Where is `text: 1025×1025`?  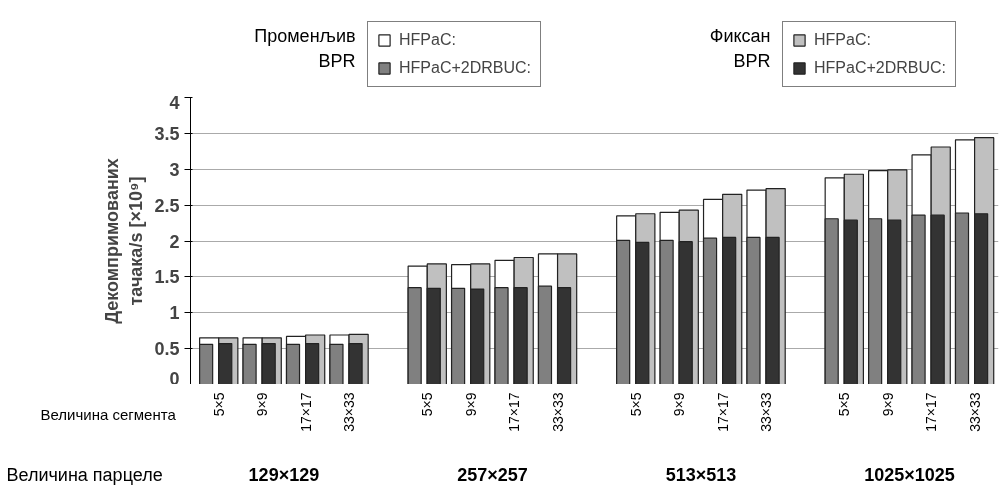
text: 1025×1025 is located at coordinates (909, 474).